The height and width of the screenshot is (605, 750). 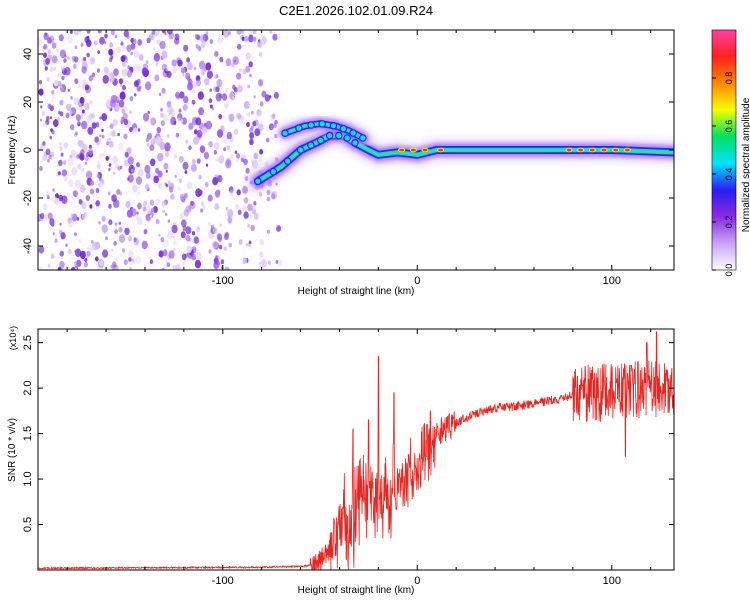 I want to click on y-tick-label: 2.0, so click(x=28, y=387).